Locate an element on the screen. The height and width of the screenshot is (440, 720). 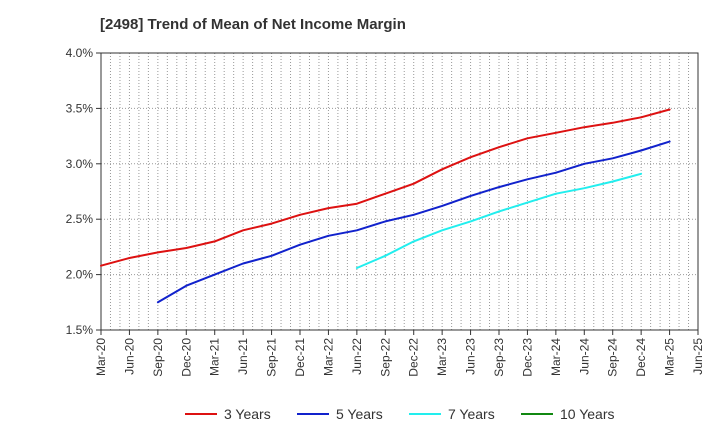
x-tick-label: Dec-23 is located at coordinates (527, 357).